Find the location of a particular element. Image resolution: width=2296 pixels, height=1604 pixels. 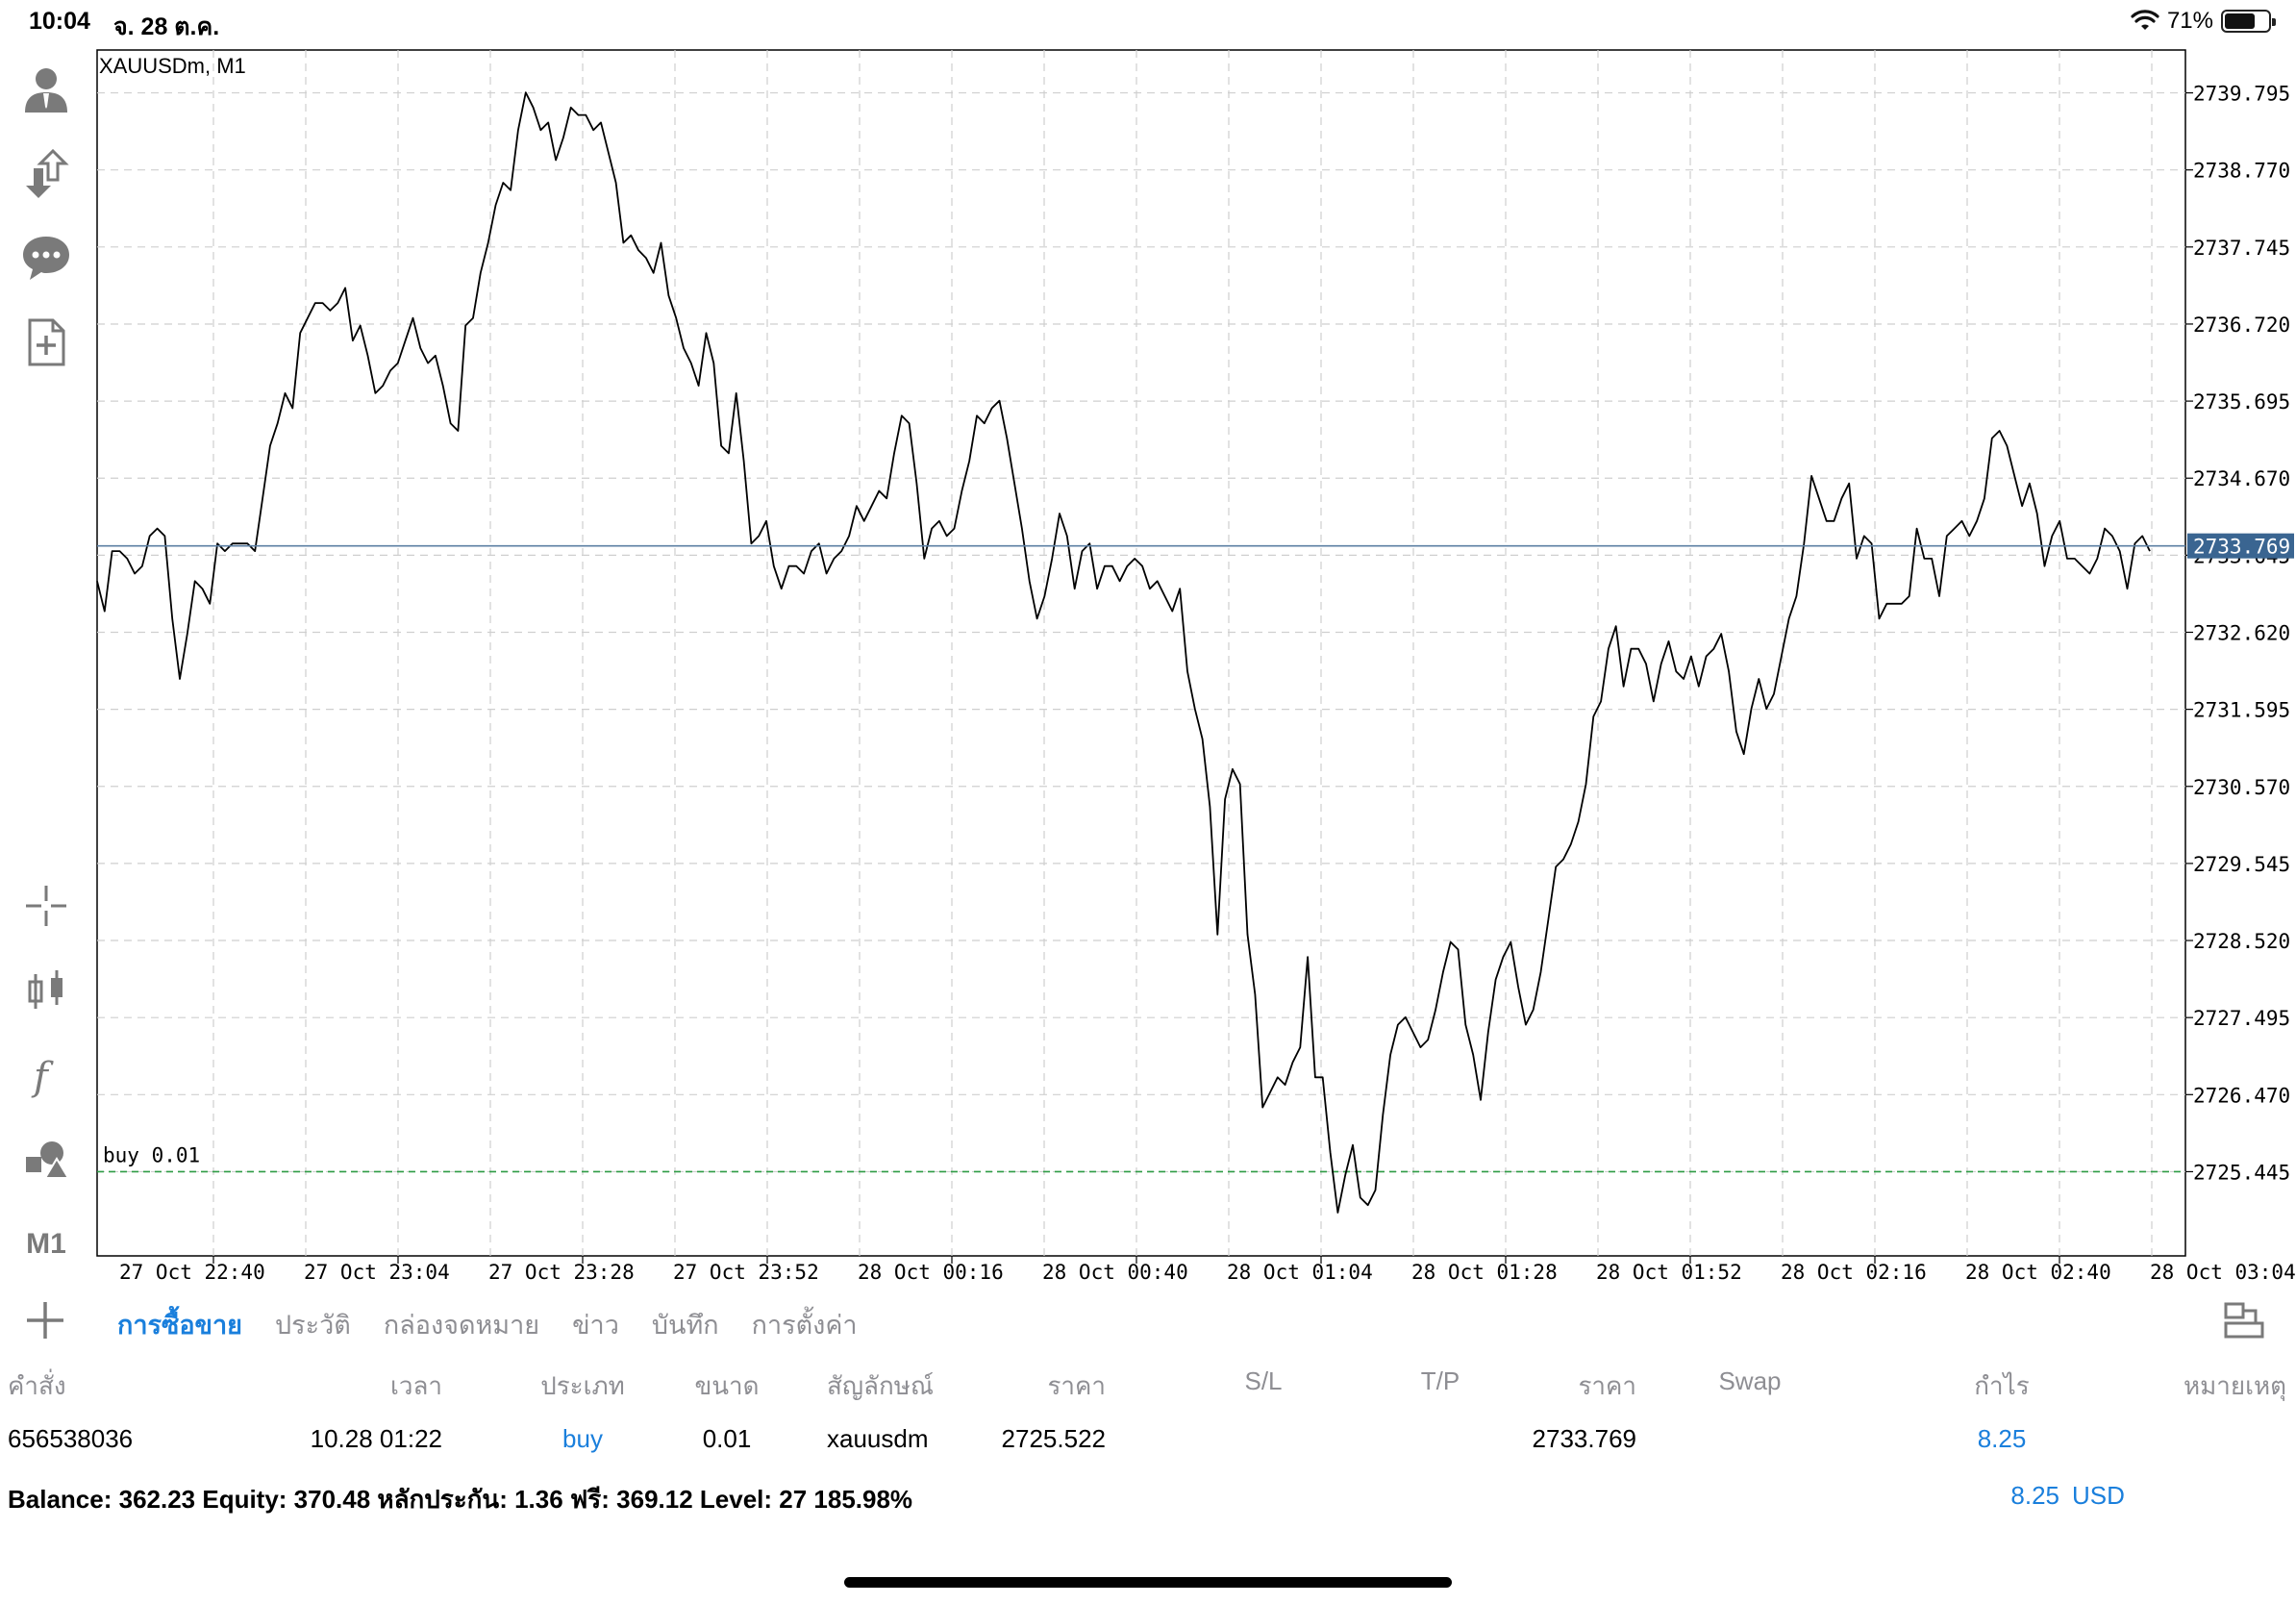

col-header-price: ราคา is located at coordinates (1607, 1385).